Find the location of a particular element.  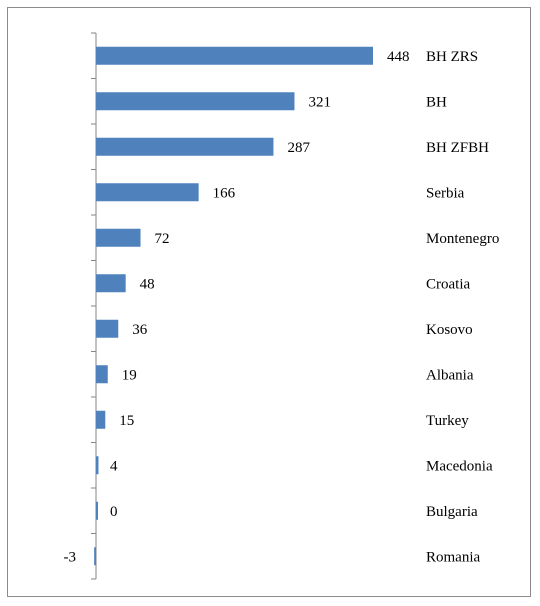

bar-serbia is located at coordinates (147, 192).